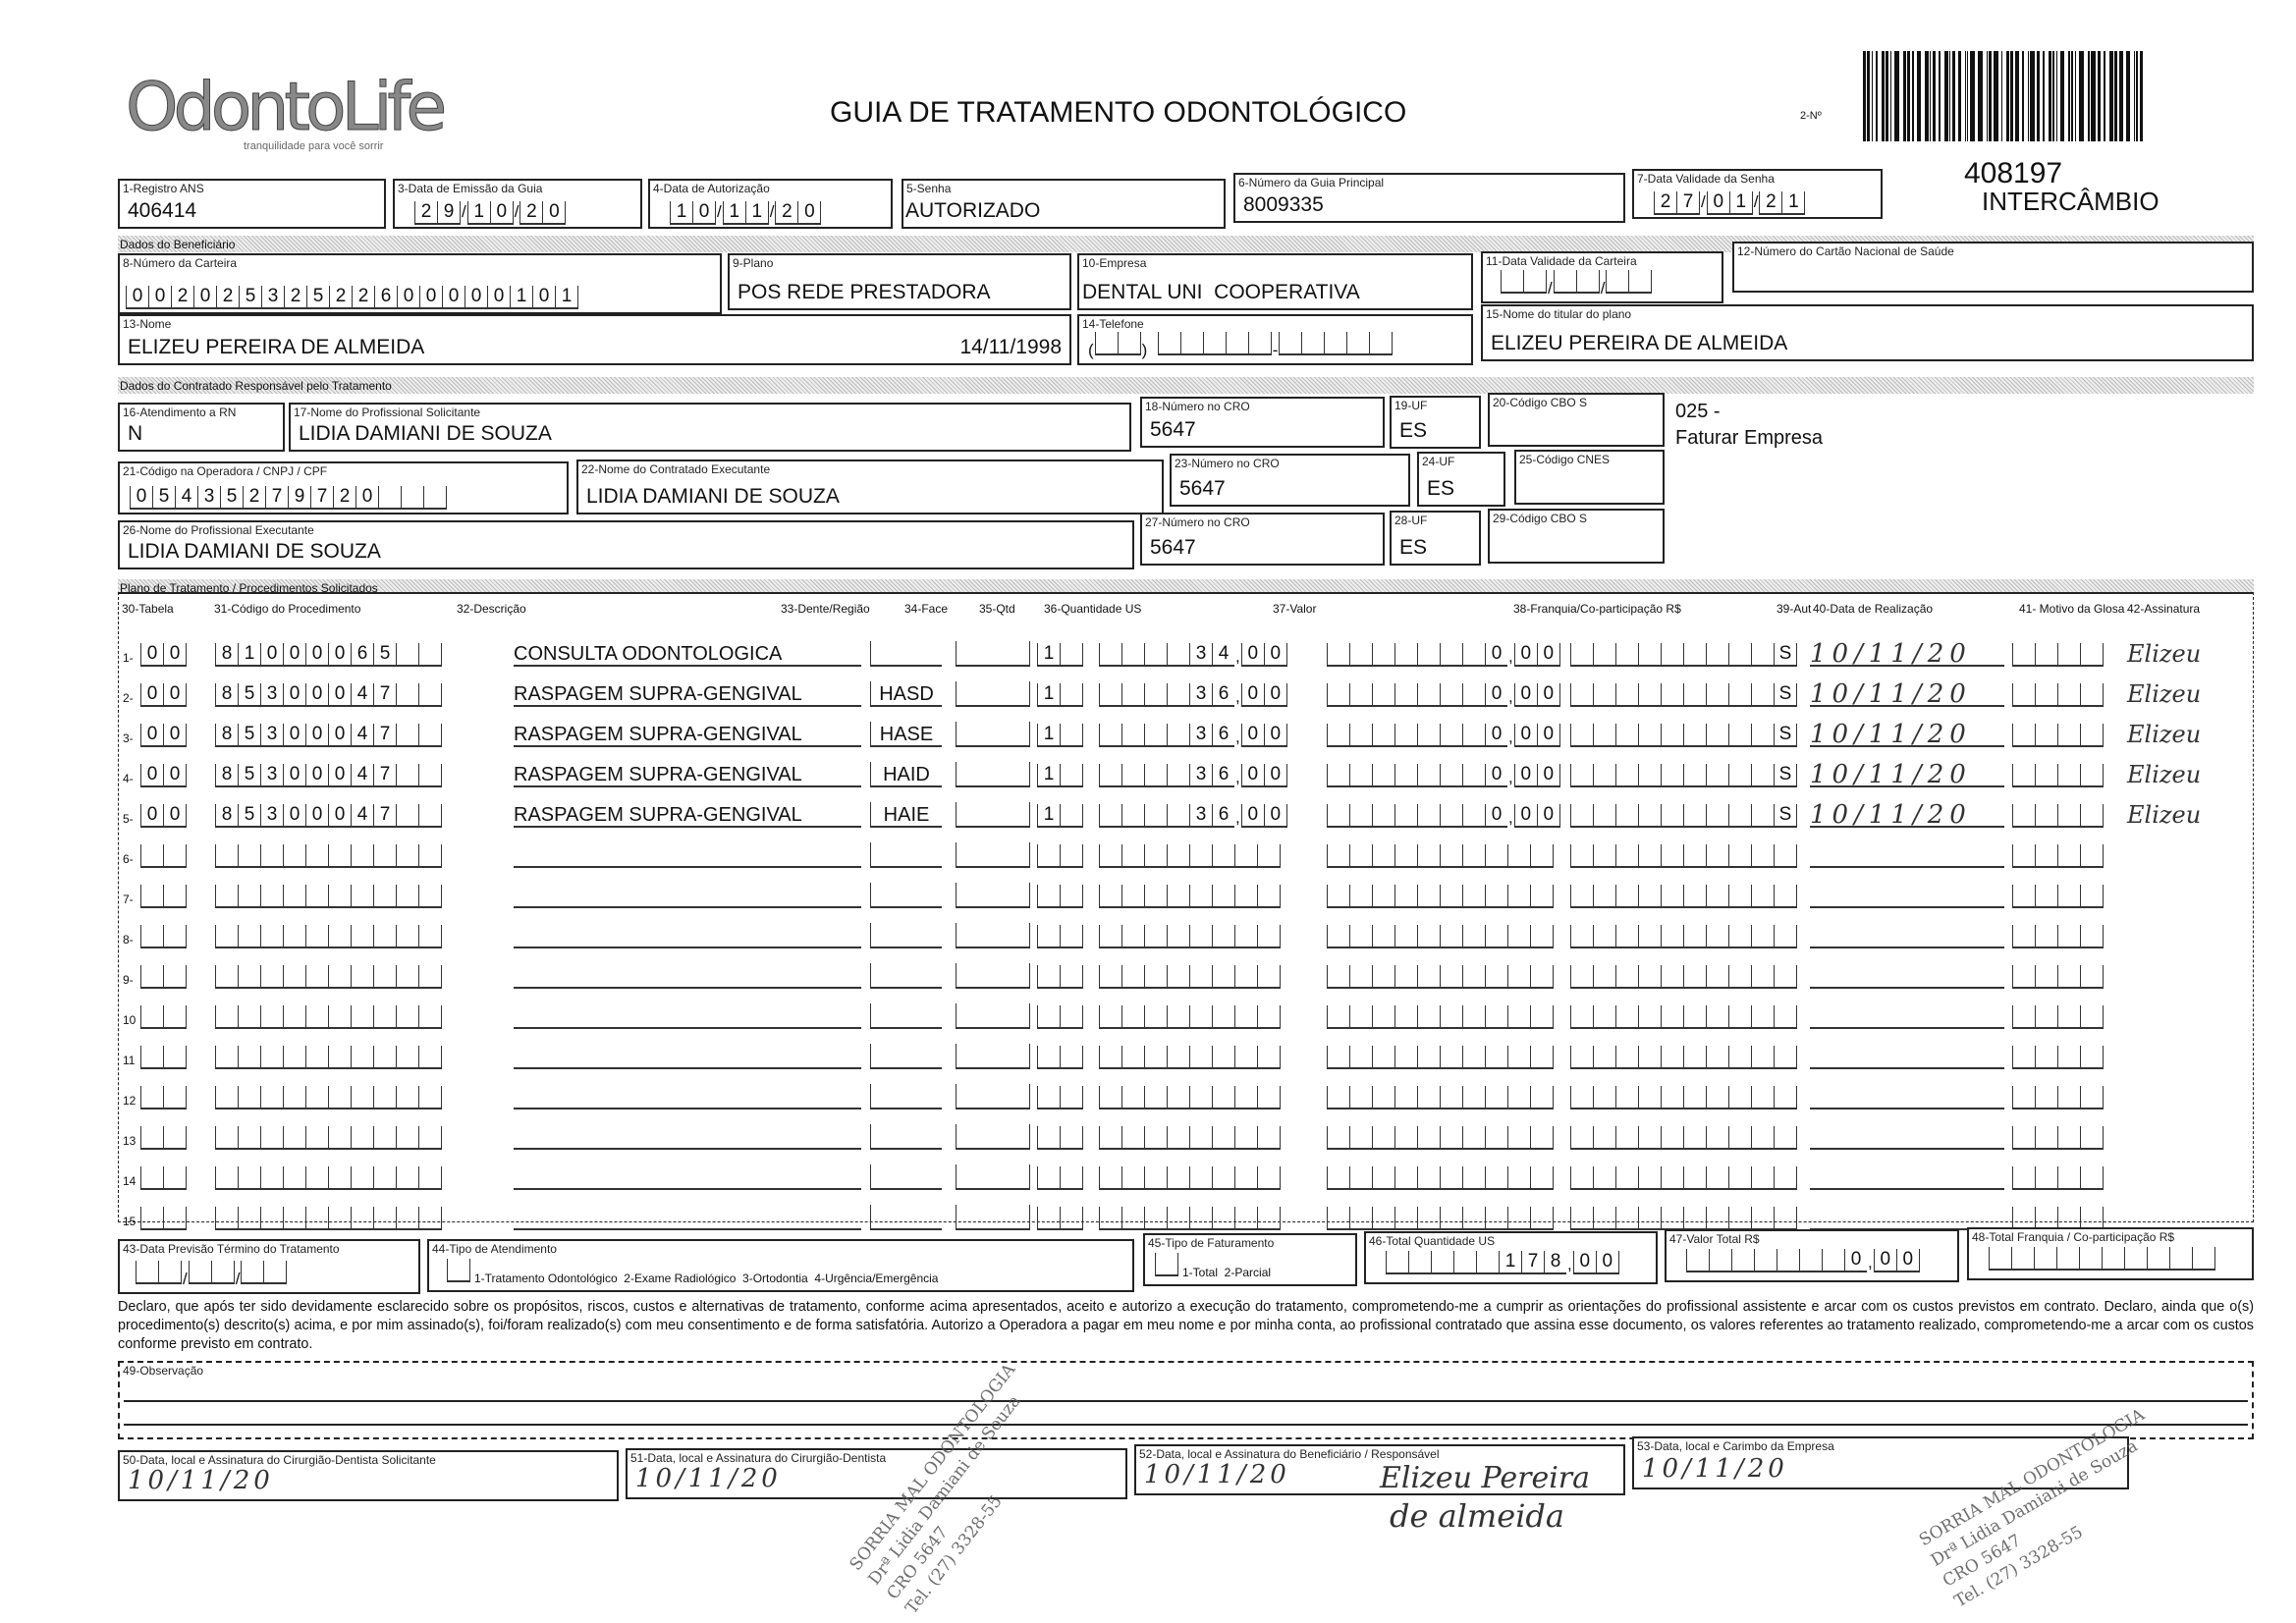 The image size is (2296, 1623). I want to click on uf-28-field: 28-UF ES, so click(1435, 539).